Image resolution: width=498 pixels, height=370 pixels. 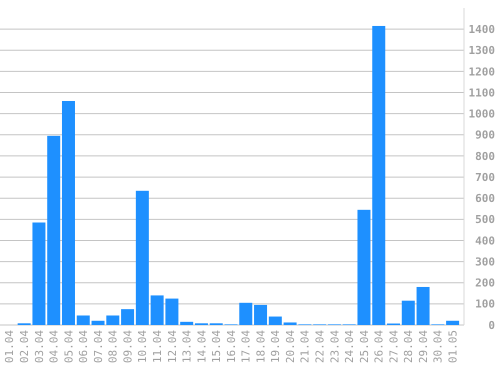 What do you see at coordinates (143, 347) in the screenshot?
I see `x-tick-label: 10.04` at bounding box center [143, 347].